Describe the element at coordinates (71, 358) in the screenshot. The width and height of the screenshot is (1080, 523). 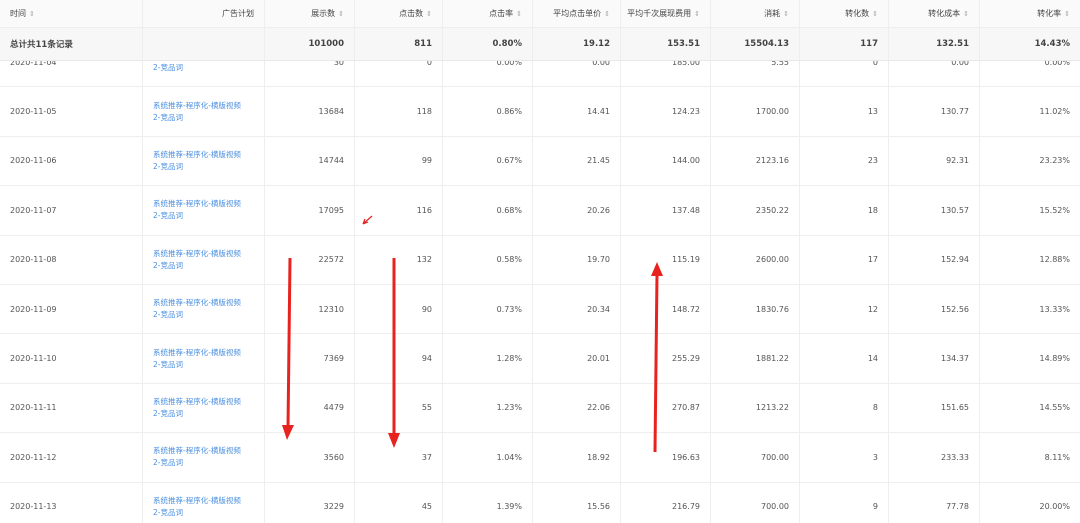
I see `date-cell: 2020-11-10` at that location.